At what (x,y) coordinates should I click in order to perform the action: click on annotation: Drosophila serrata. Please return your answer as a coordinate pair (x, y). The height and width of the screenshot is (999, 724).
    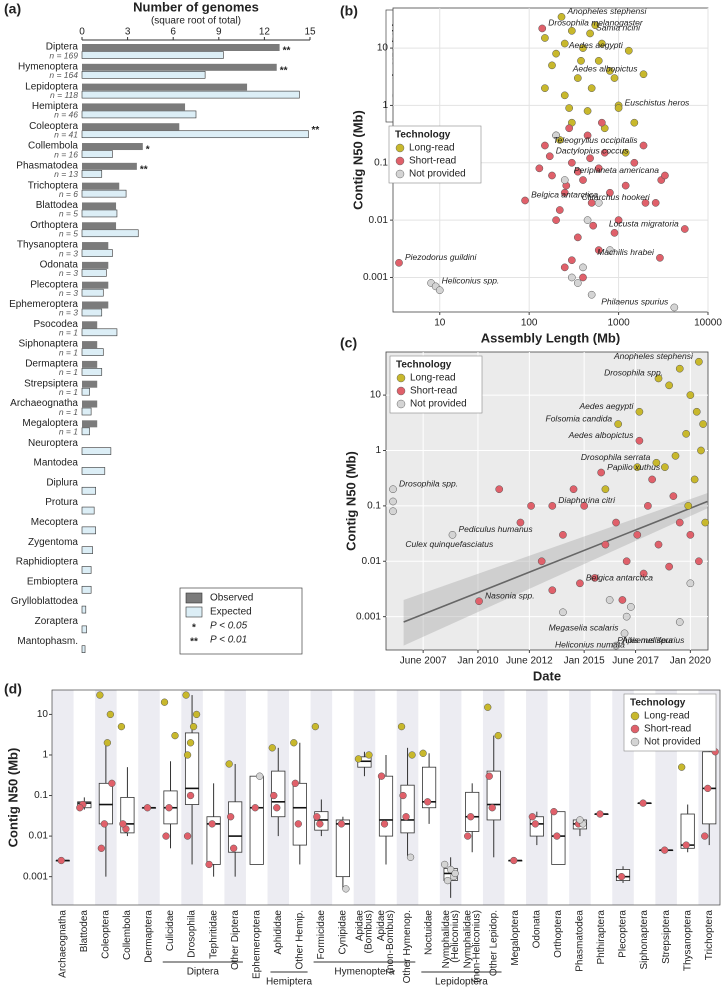
    Looking at the image, I should click on (616, 457).